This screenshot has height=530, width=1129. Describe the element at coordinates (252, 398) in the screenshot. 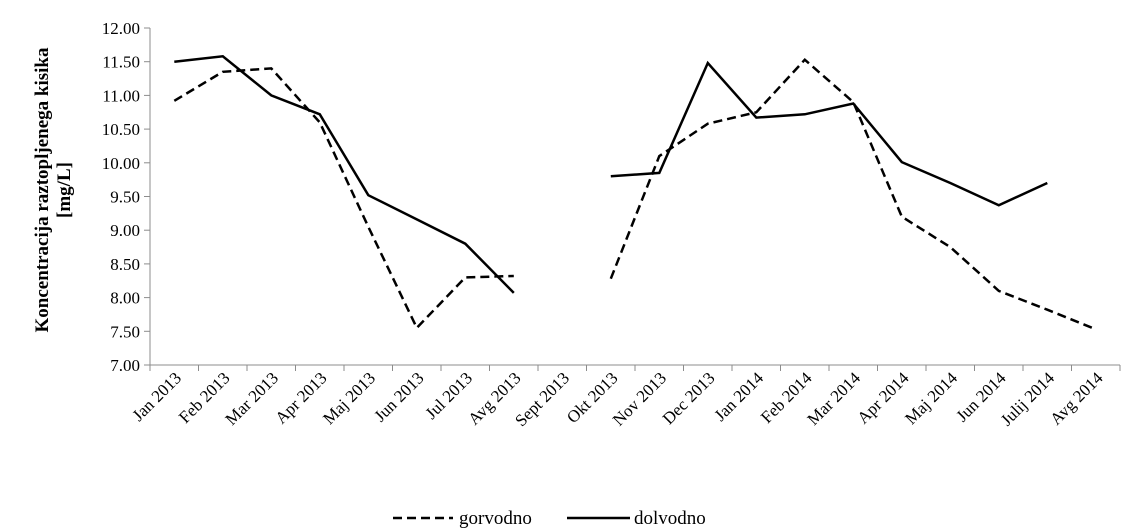

I see `x-tick-label: Mar 2013` at that location.